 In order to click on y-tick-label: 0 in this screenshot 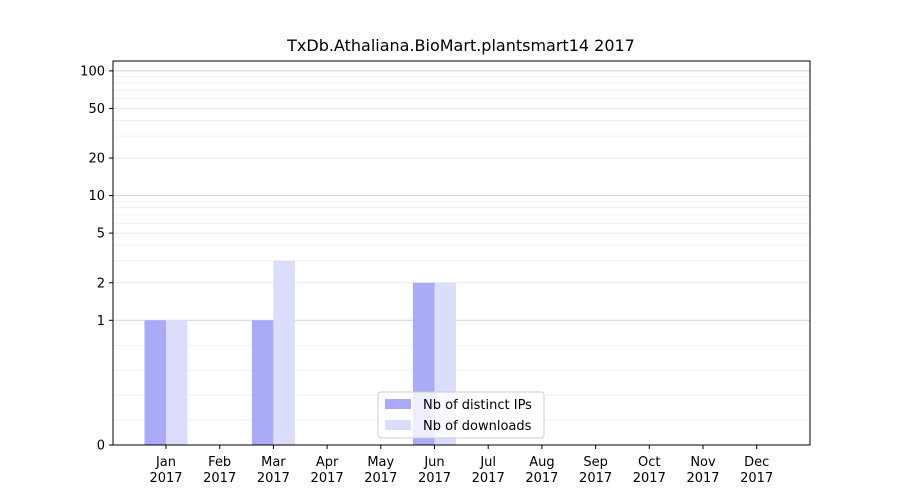, I will do `click(101, 446)`.